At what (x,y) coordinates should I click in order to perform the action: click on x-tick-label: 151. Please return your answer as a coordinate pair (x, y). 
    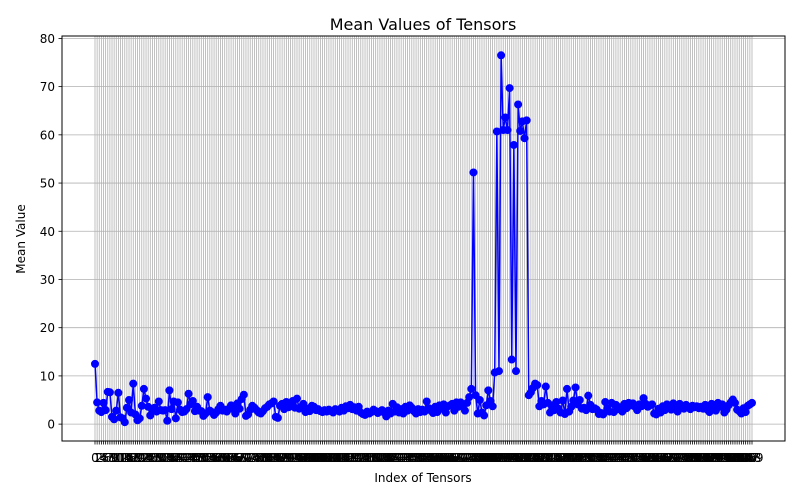
    Looking at the image, I should click on (416, 458).